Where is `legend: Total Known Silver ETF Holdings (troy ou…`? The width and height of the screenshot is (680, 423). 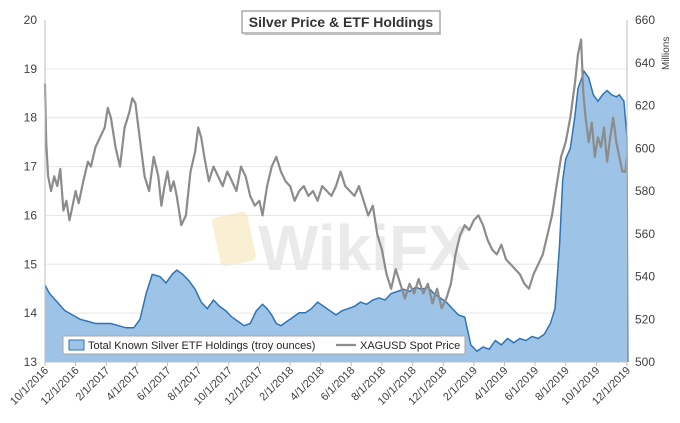 legend: Total Known Silver ETF Holdings (troy ou… is located at coordinates (264, 345).